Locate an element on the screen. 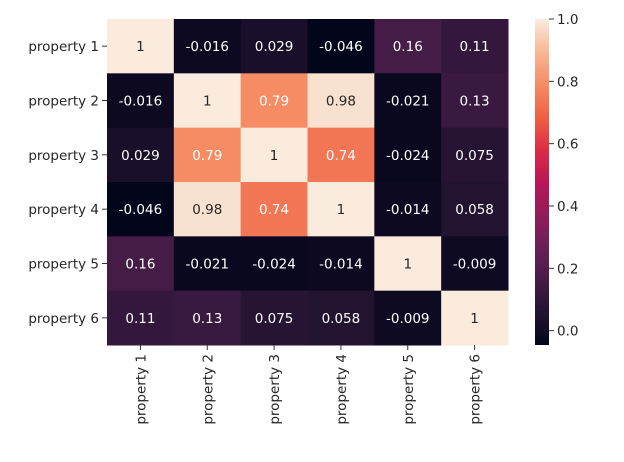 Image resolution: width=624 pixels, height=462 pixels. x-tick-label: property 5 is located at coordinates (409, 389).